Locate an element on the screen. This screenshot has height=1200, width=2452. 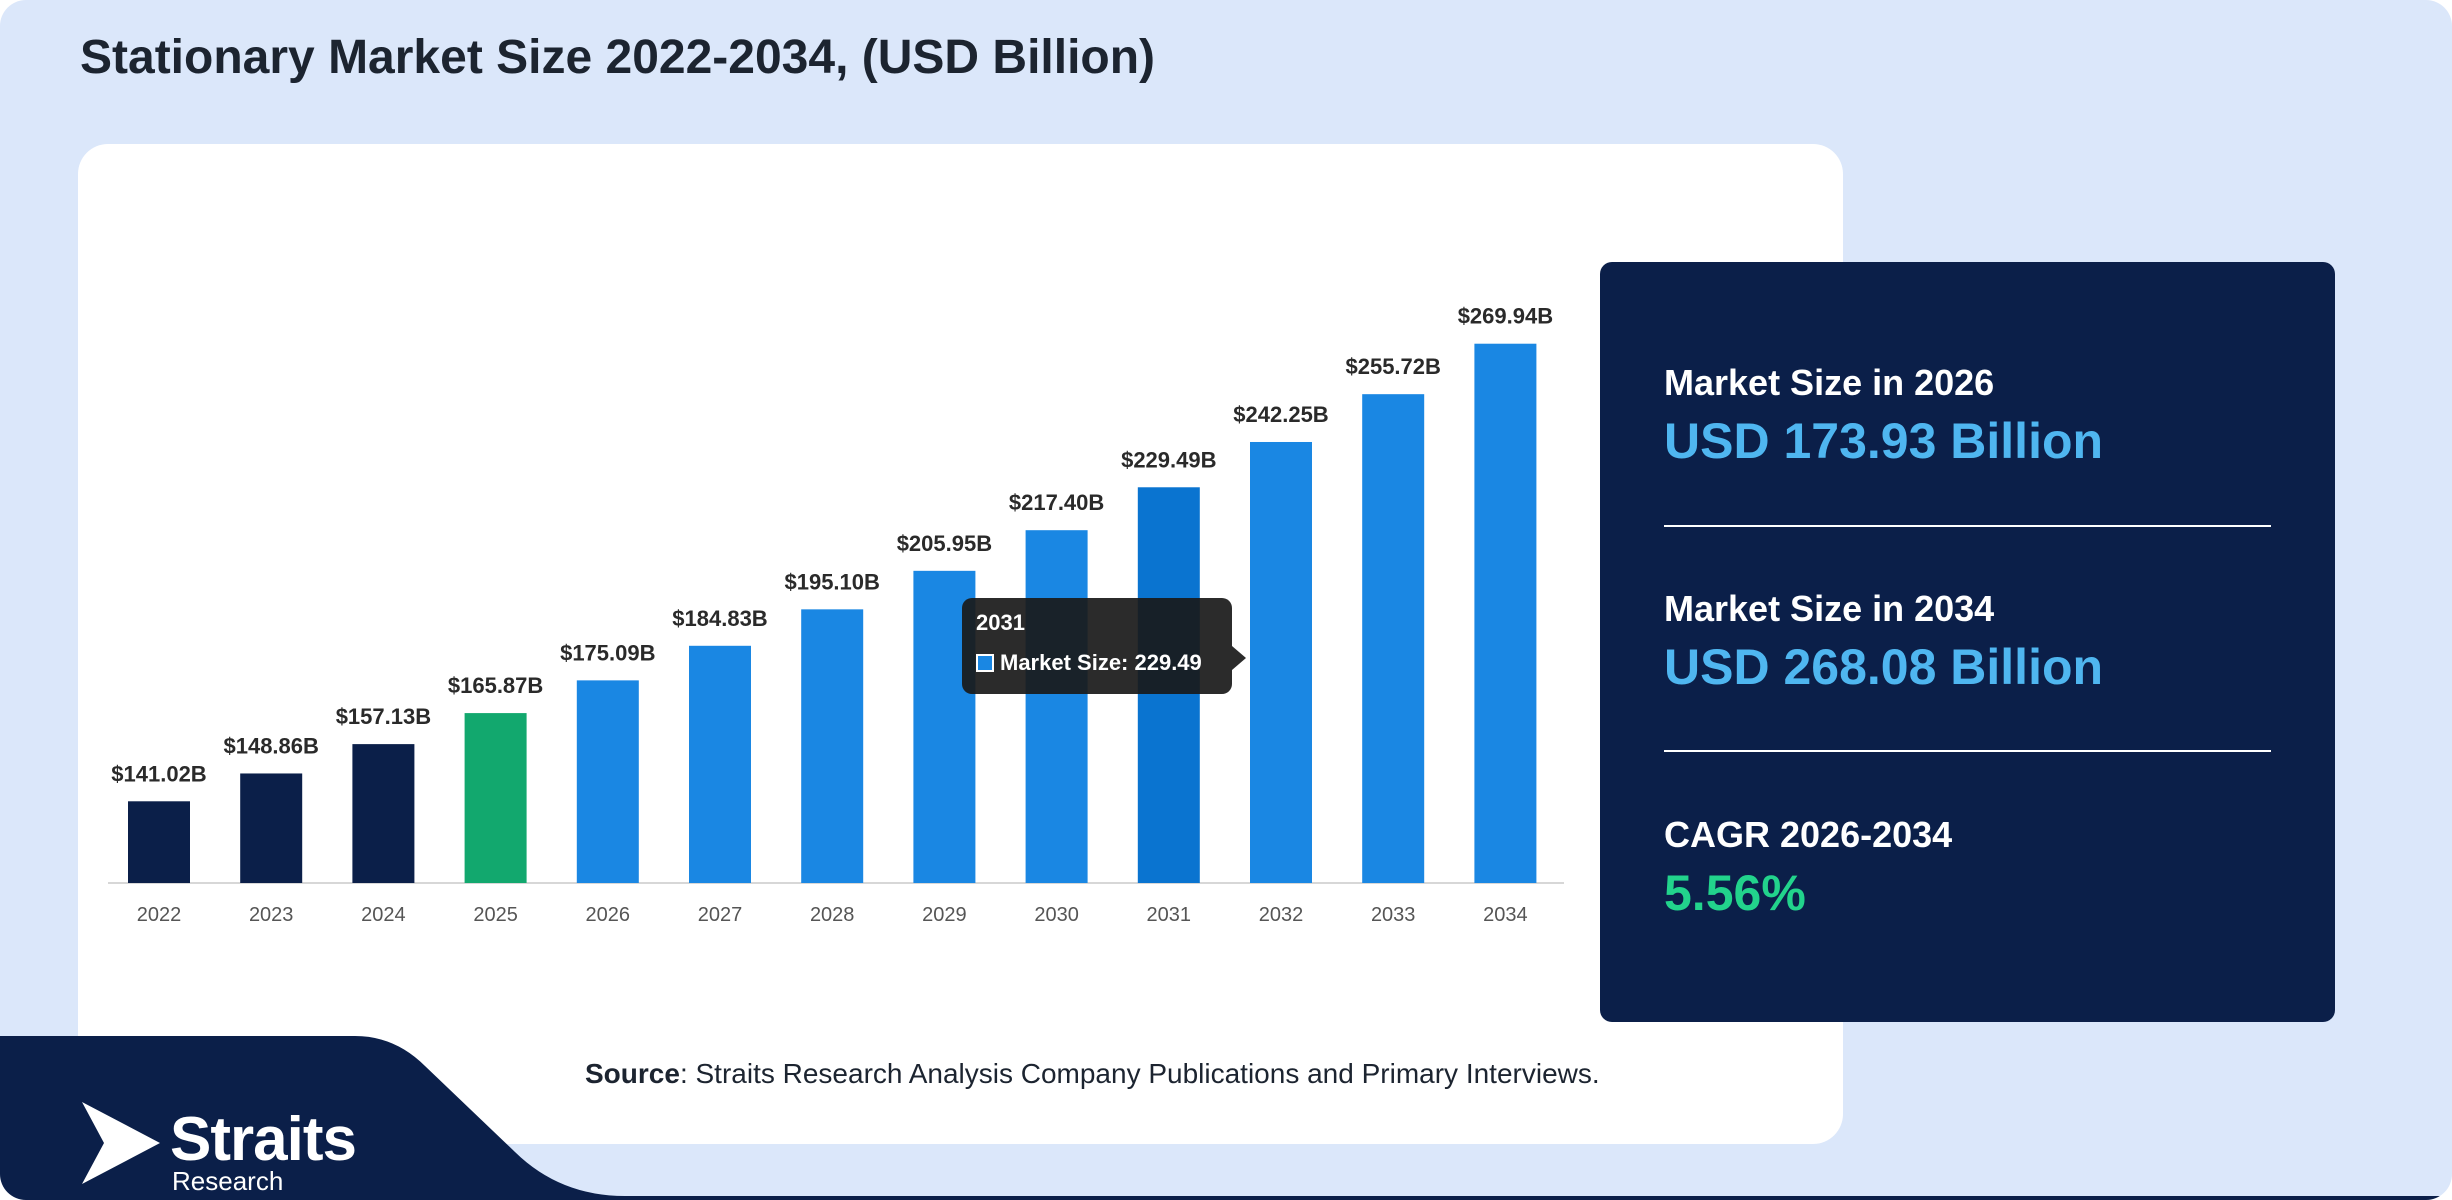
data-label-2024: $157.13B is located at coordinates (383, 716).